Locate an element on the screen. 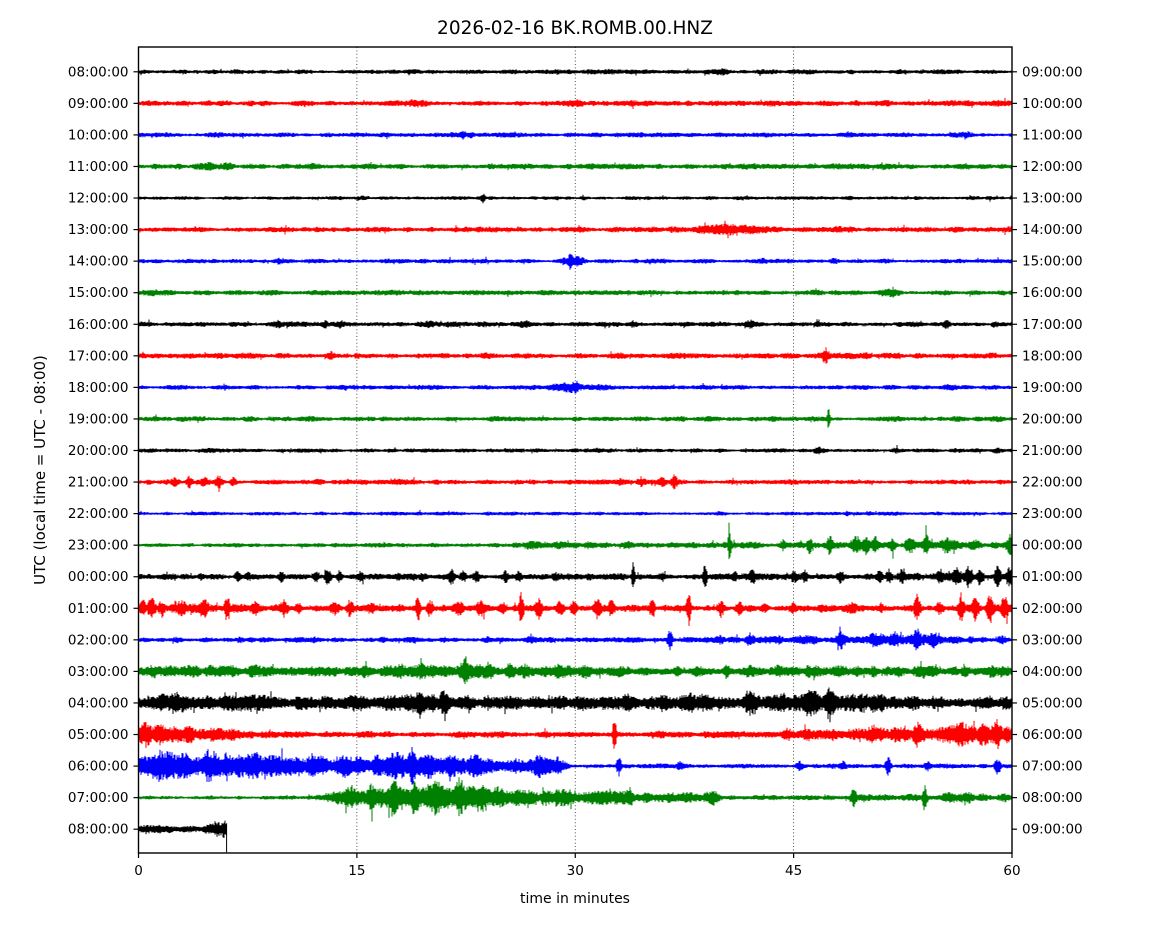 This screenshot has height=950, width=1150. end-time-label-3: 12:00:00 is located at coordinates (1052, 167).